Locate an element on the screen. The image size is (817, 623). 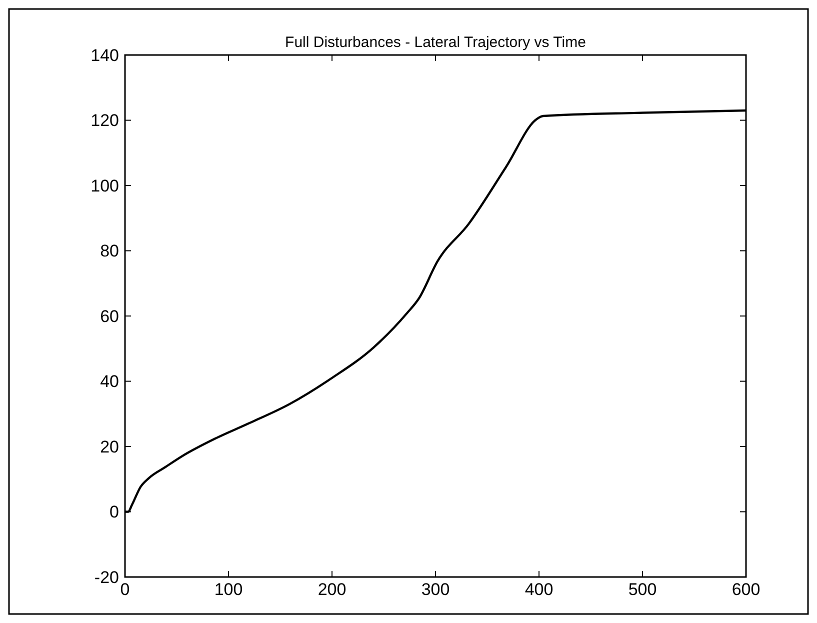
y-tick-label: 0 is located at coordinates (114, 512).